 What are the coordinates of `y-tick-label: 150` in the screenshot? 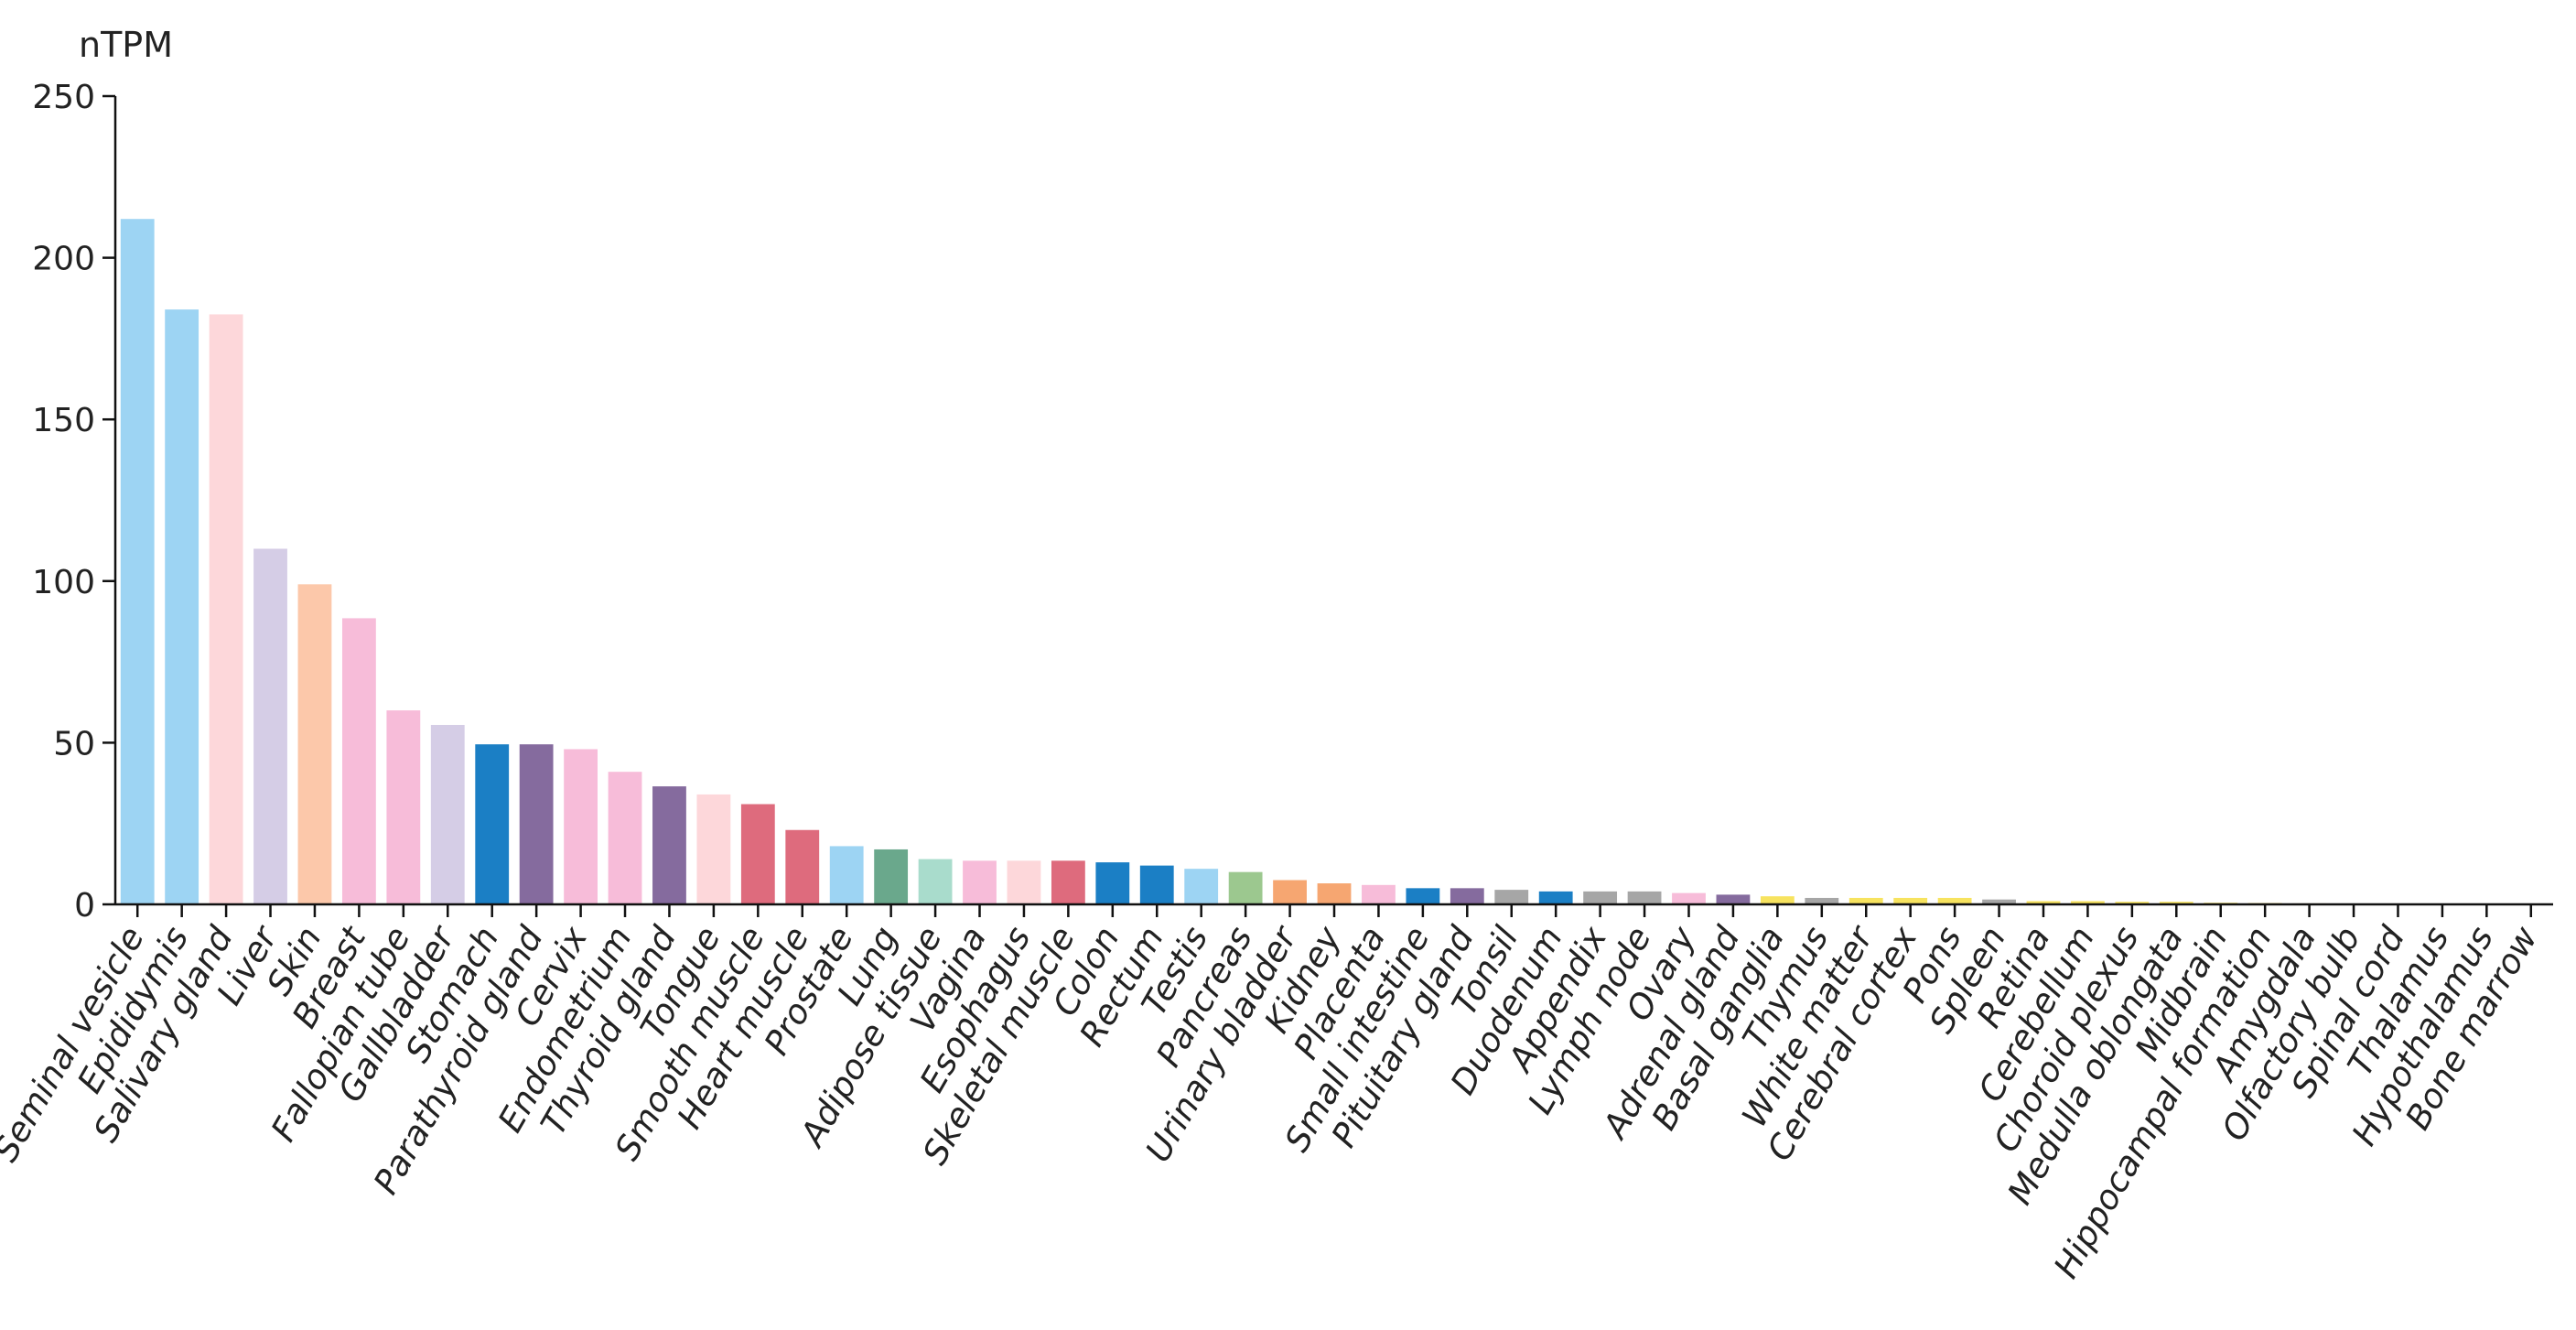 It's located at (63, 420).